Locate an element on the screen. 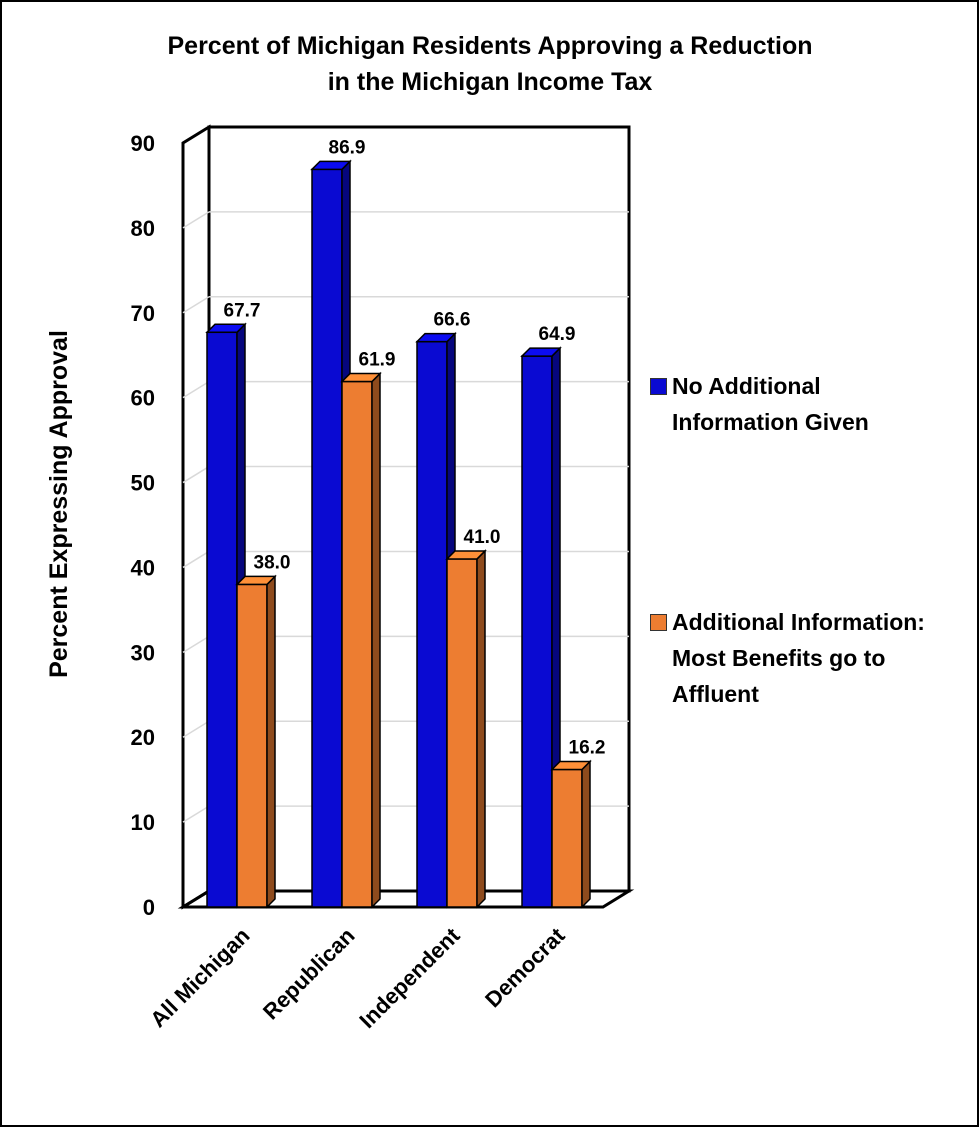 This screenshot has height=1127, width=979. data-label: 61.9 is located at coordinates (377, 360).